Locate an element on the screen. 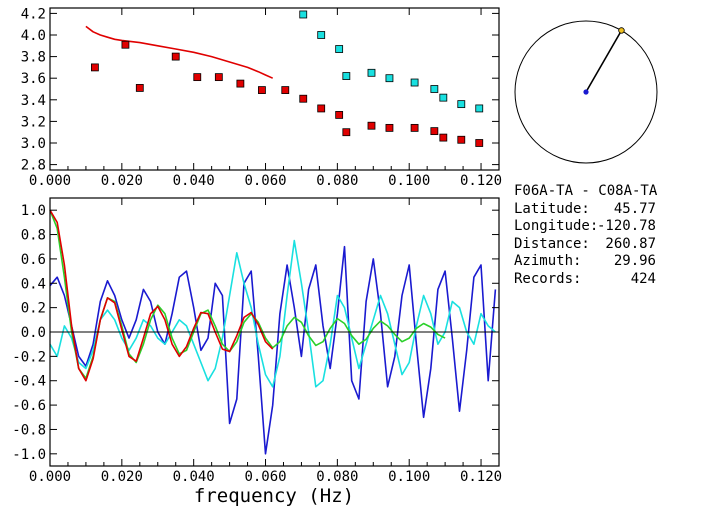 The image size is (702, 519). y-tick-label: -0.8 is located at coordinates (29, 430).